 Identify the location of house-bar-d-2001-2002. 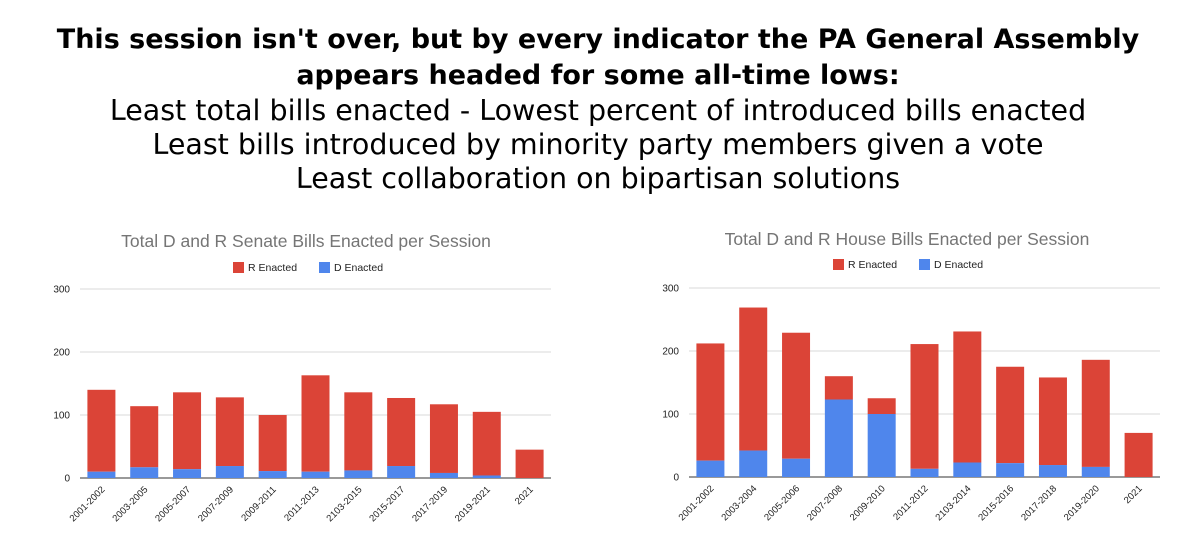
(710, 468).